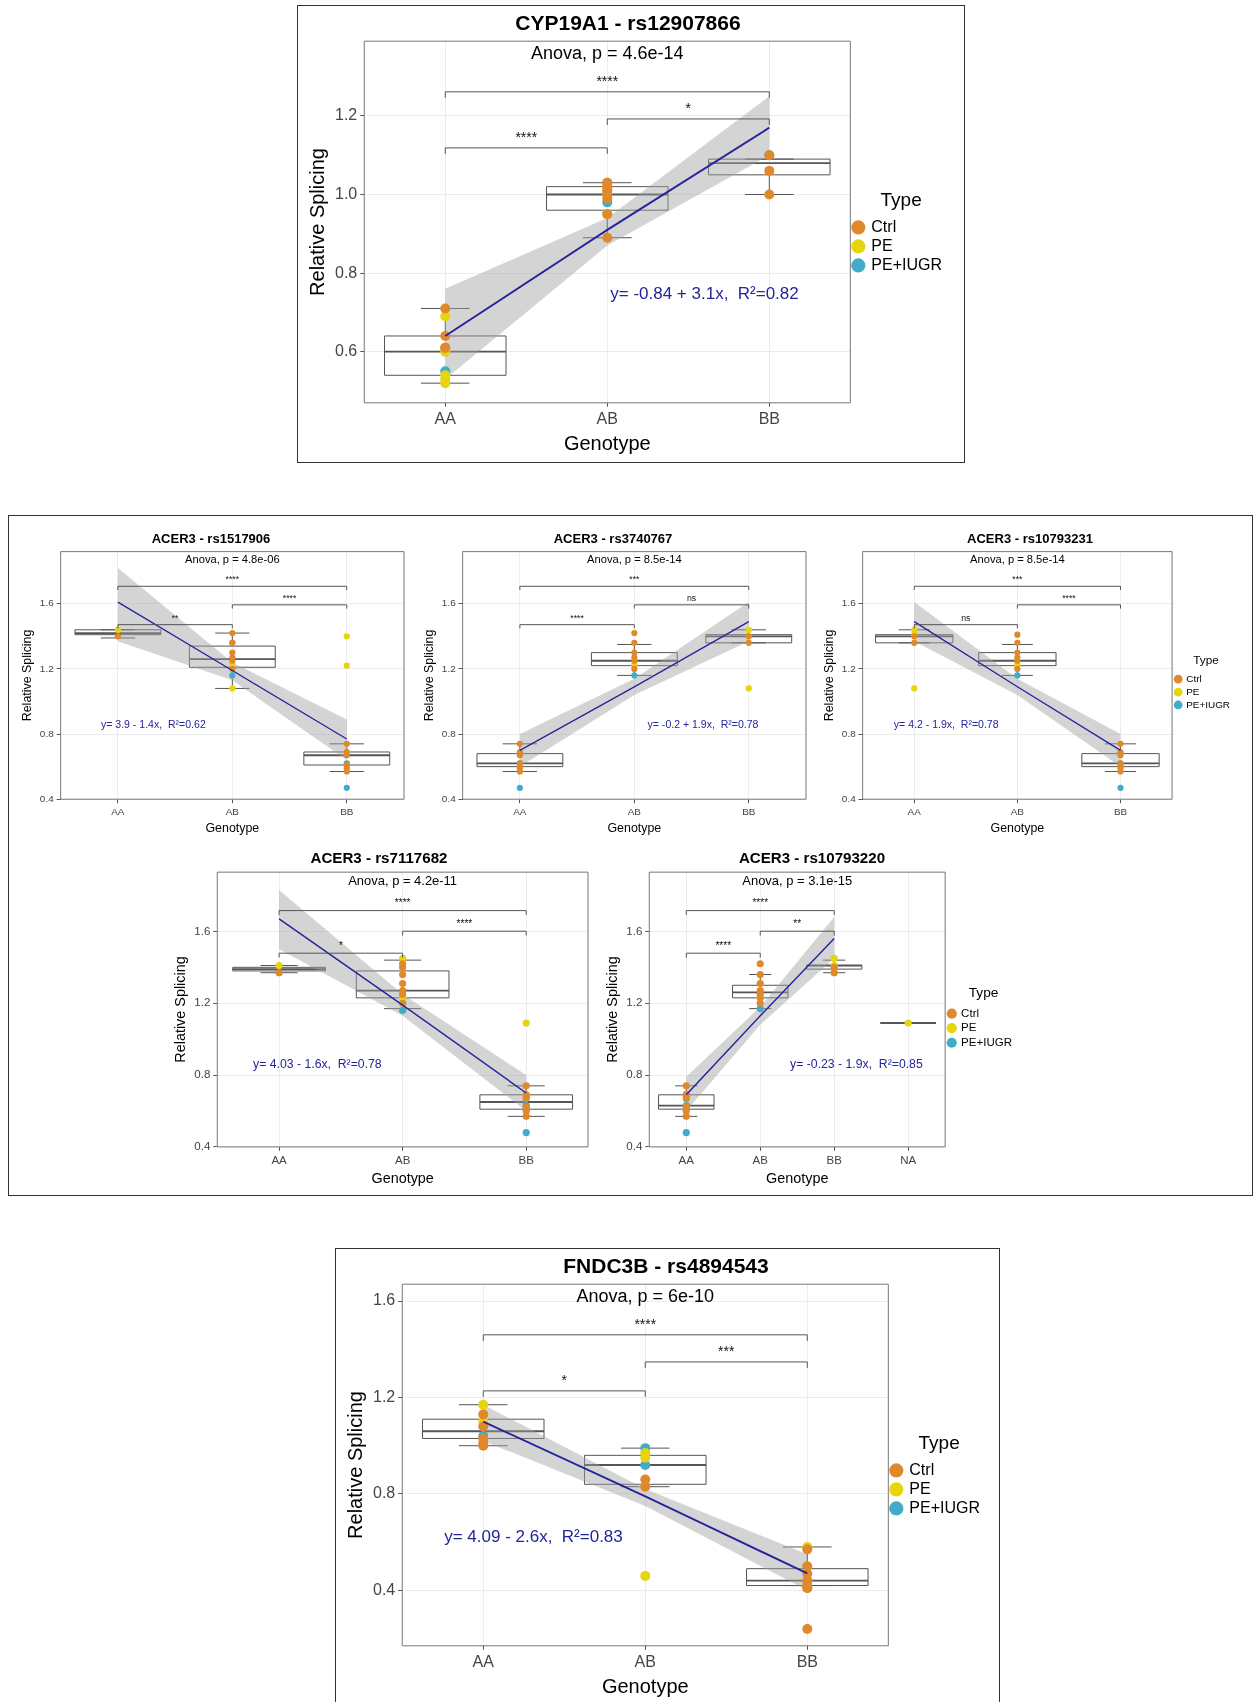 The height and width of the screenshot is (1702, 1253). I want to click on chart-subtitle: Anova, p = 4.2e-11, so click(403, 881).